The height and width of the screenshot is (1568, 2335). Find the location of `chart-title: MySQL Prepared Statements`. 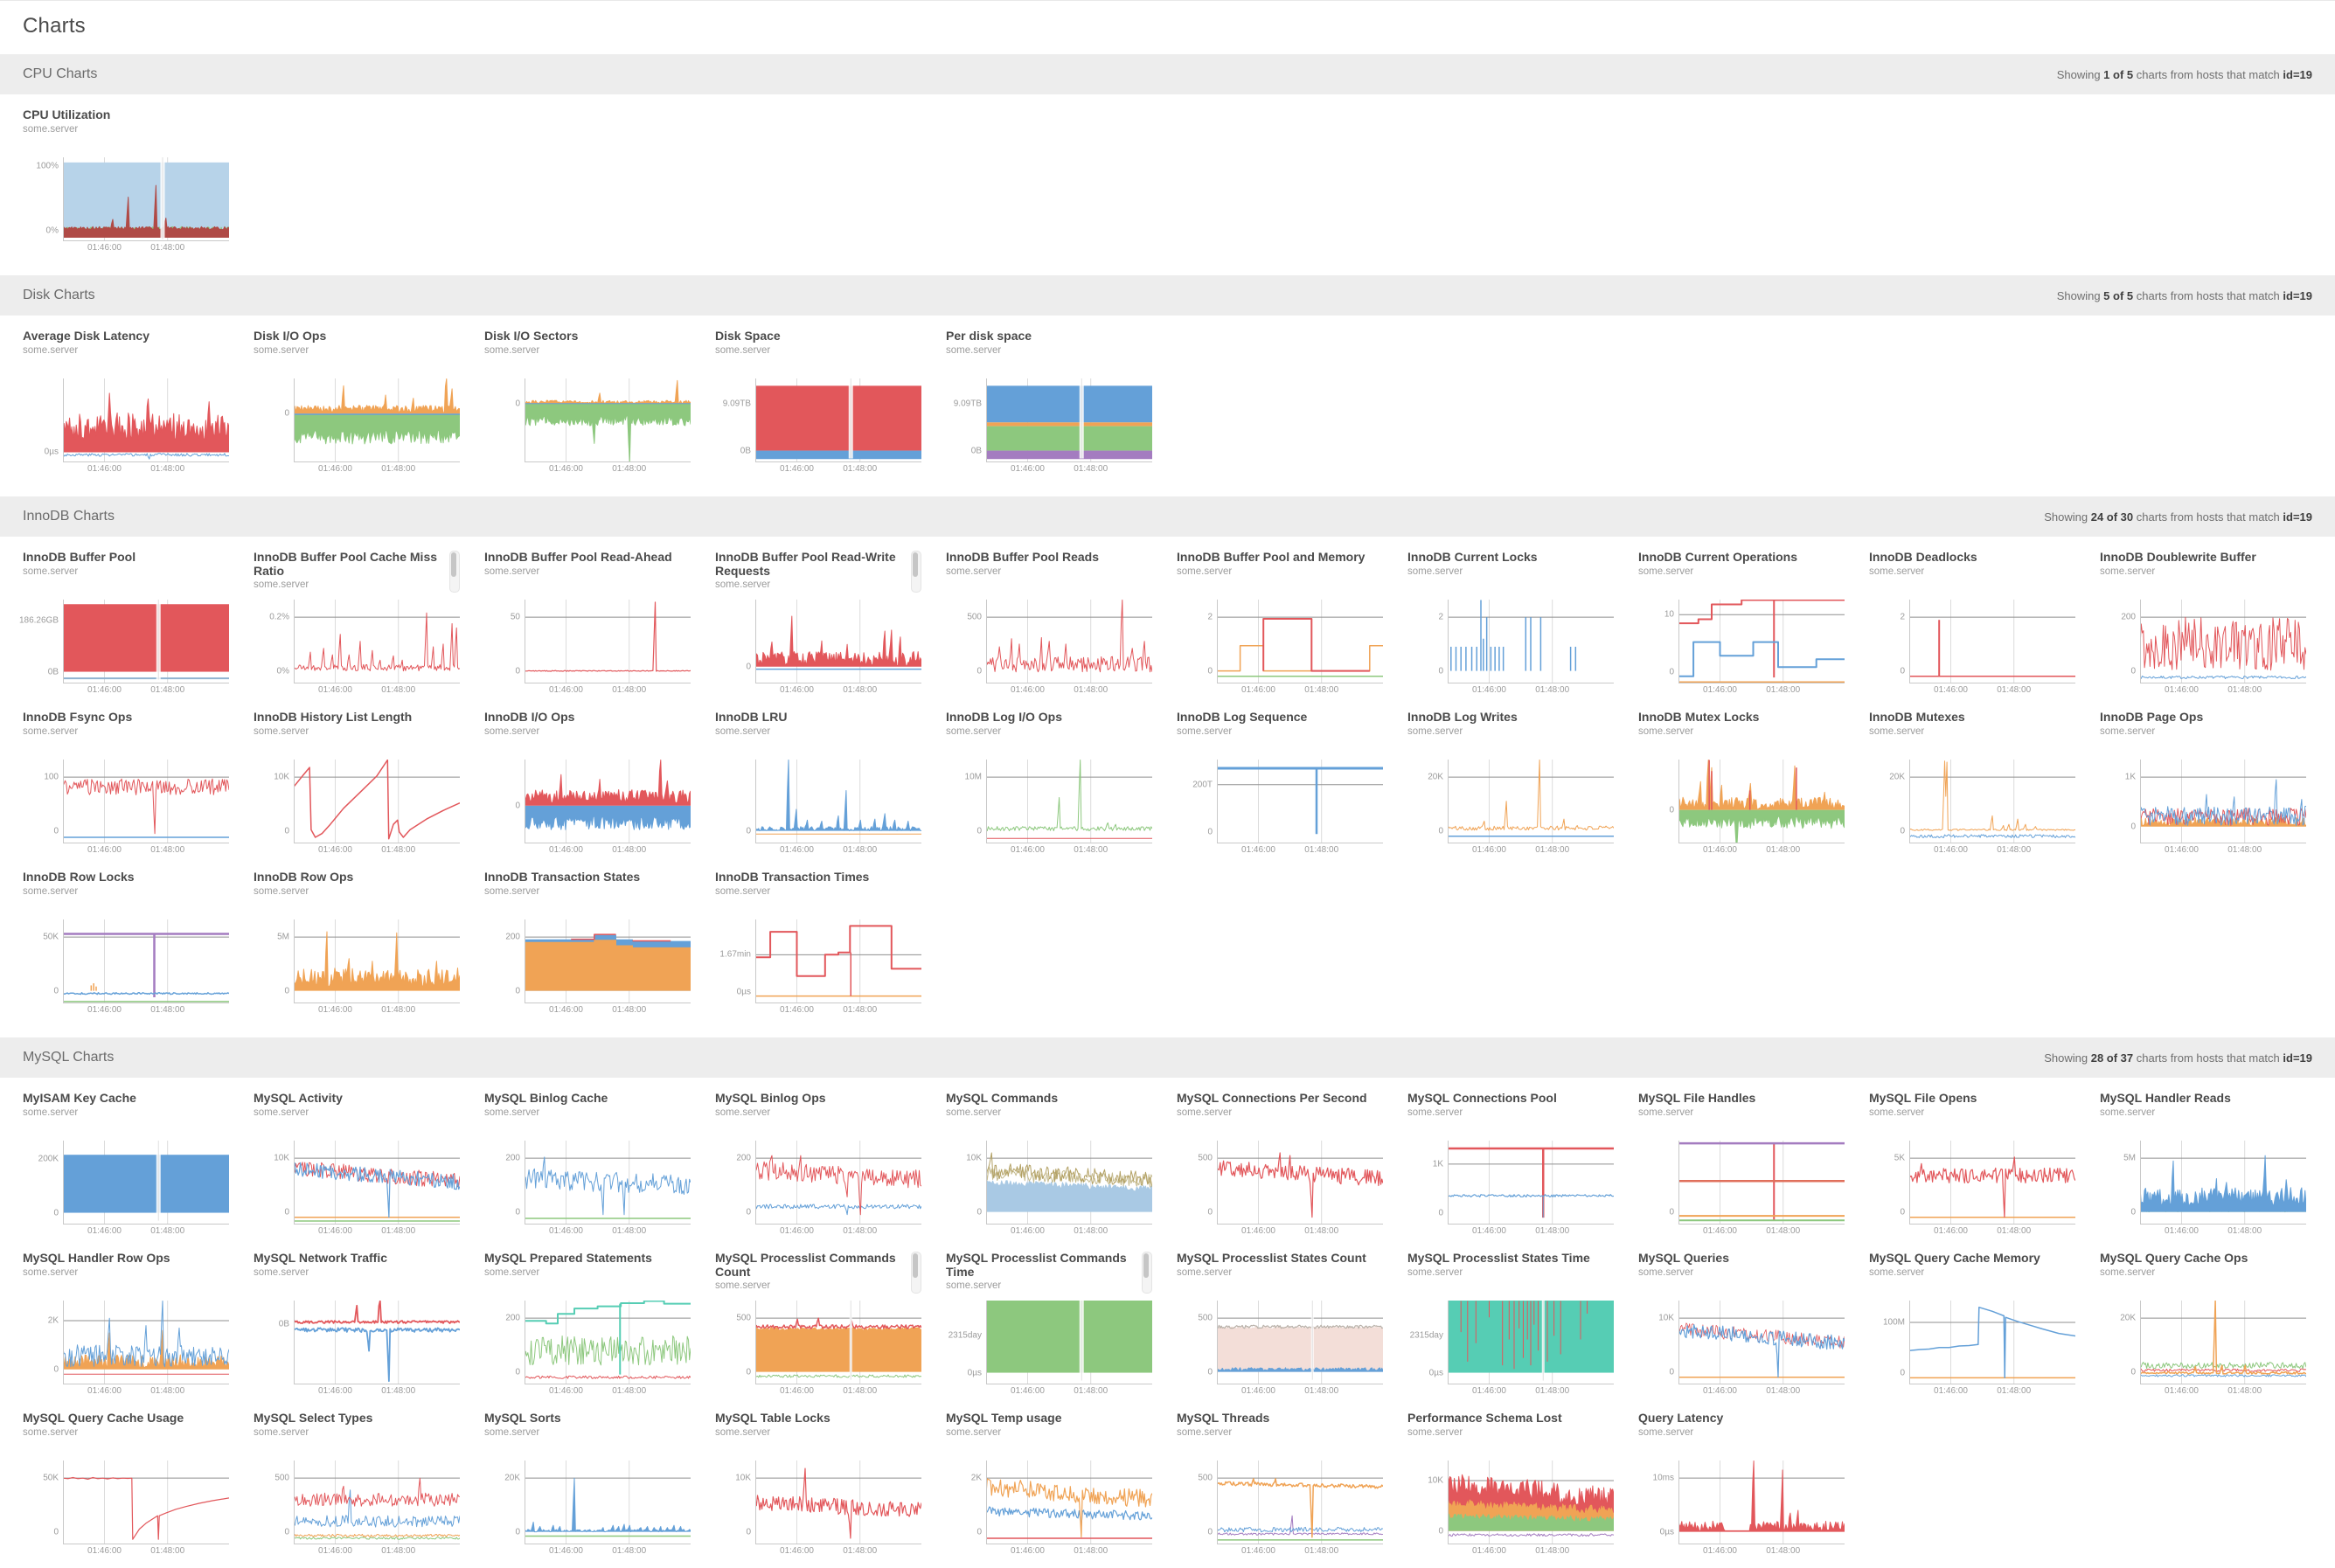

chart-title: MySQL Prepared Statements is located at coordinates (568, 1258).